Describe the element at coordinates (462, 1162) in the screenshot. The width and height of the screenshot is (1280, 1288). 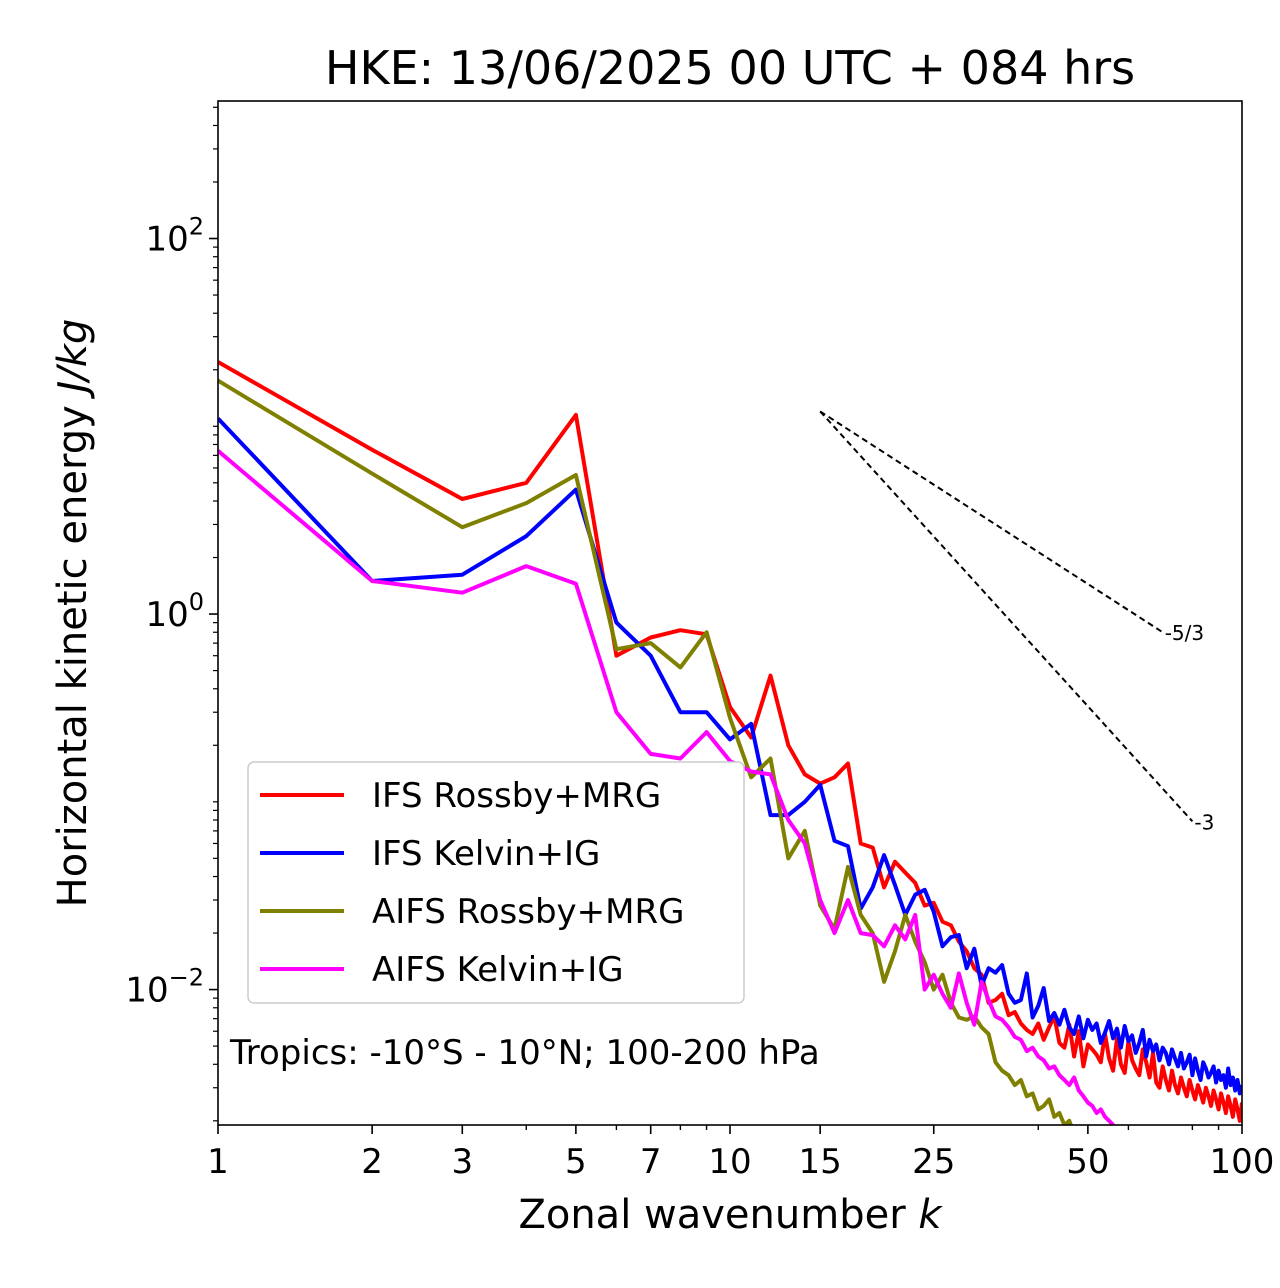
I see `x-tick-label: 3` at that location.